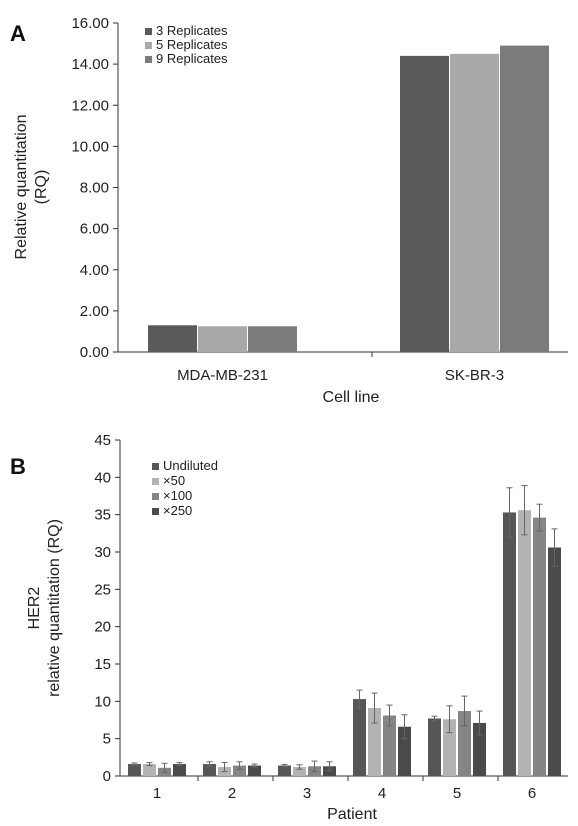  What do you see at coordinates (479, 749) in the screenshot?
I see `bar--250-5` at bounding box center [479, 749].